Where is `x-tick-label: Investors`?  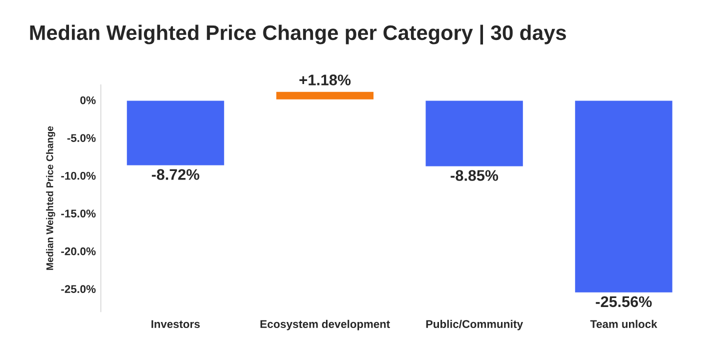 x-tick-label: Investors is located at coordinates (176, 324).